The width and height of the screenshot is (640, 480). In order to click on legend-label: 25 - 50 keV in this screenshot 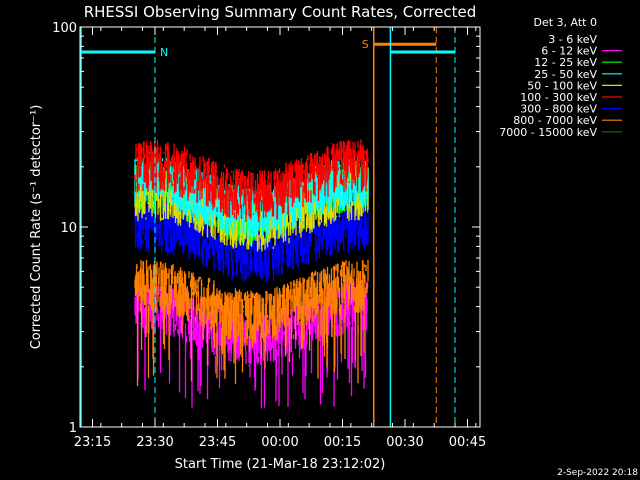, I will do `click(565, 74)`.